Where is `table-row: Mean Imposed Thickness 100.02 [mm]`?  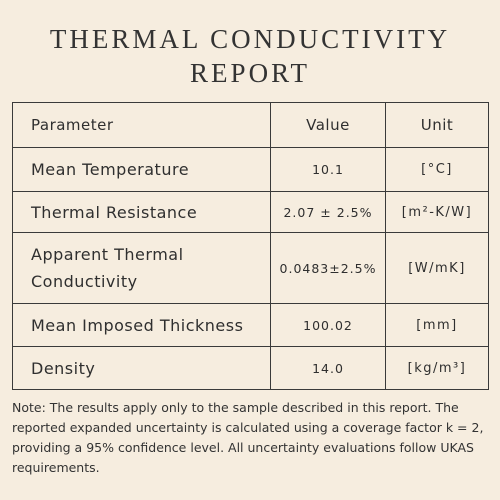 table-row: Mean Imposed Thickness 100.02 [mm] is located at coordinates (250, 325).